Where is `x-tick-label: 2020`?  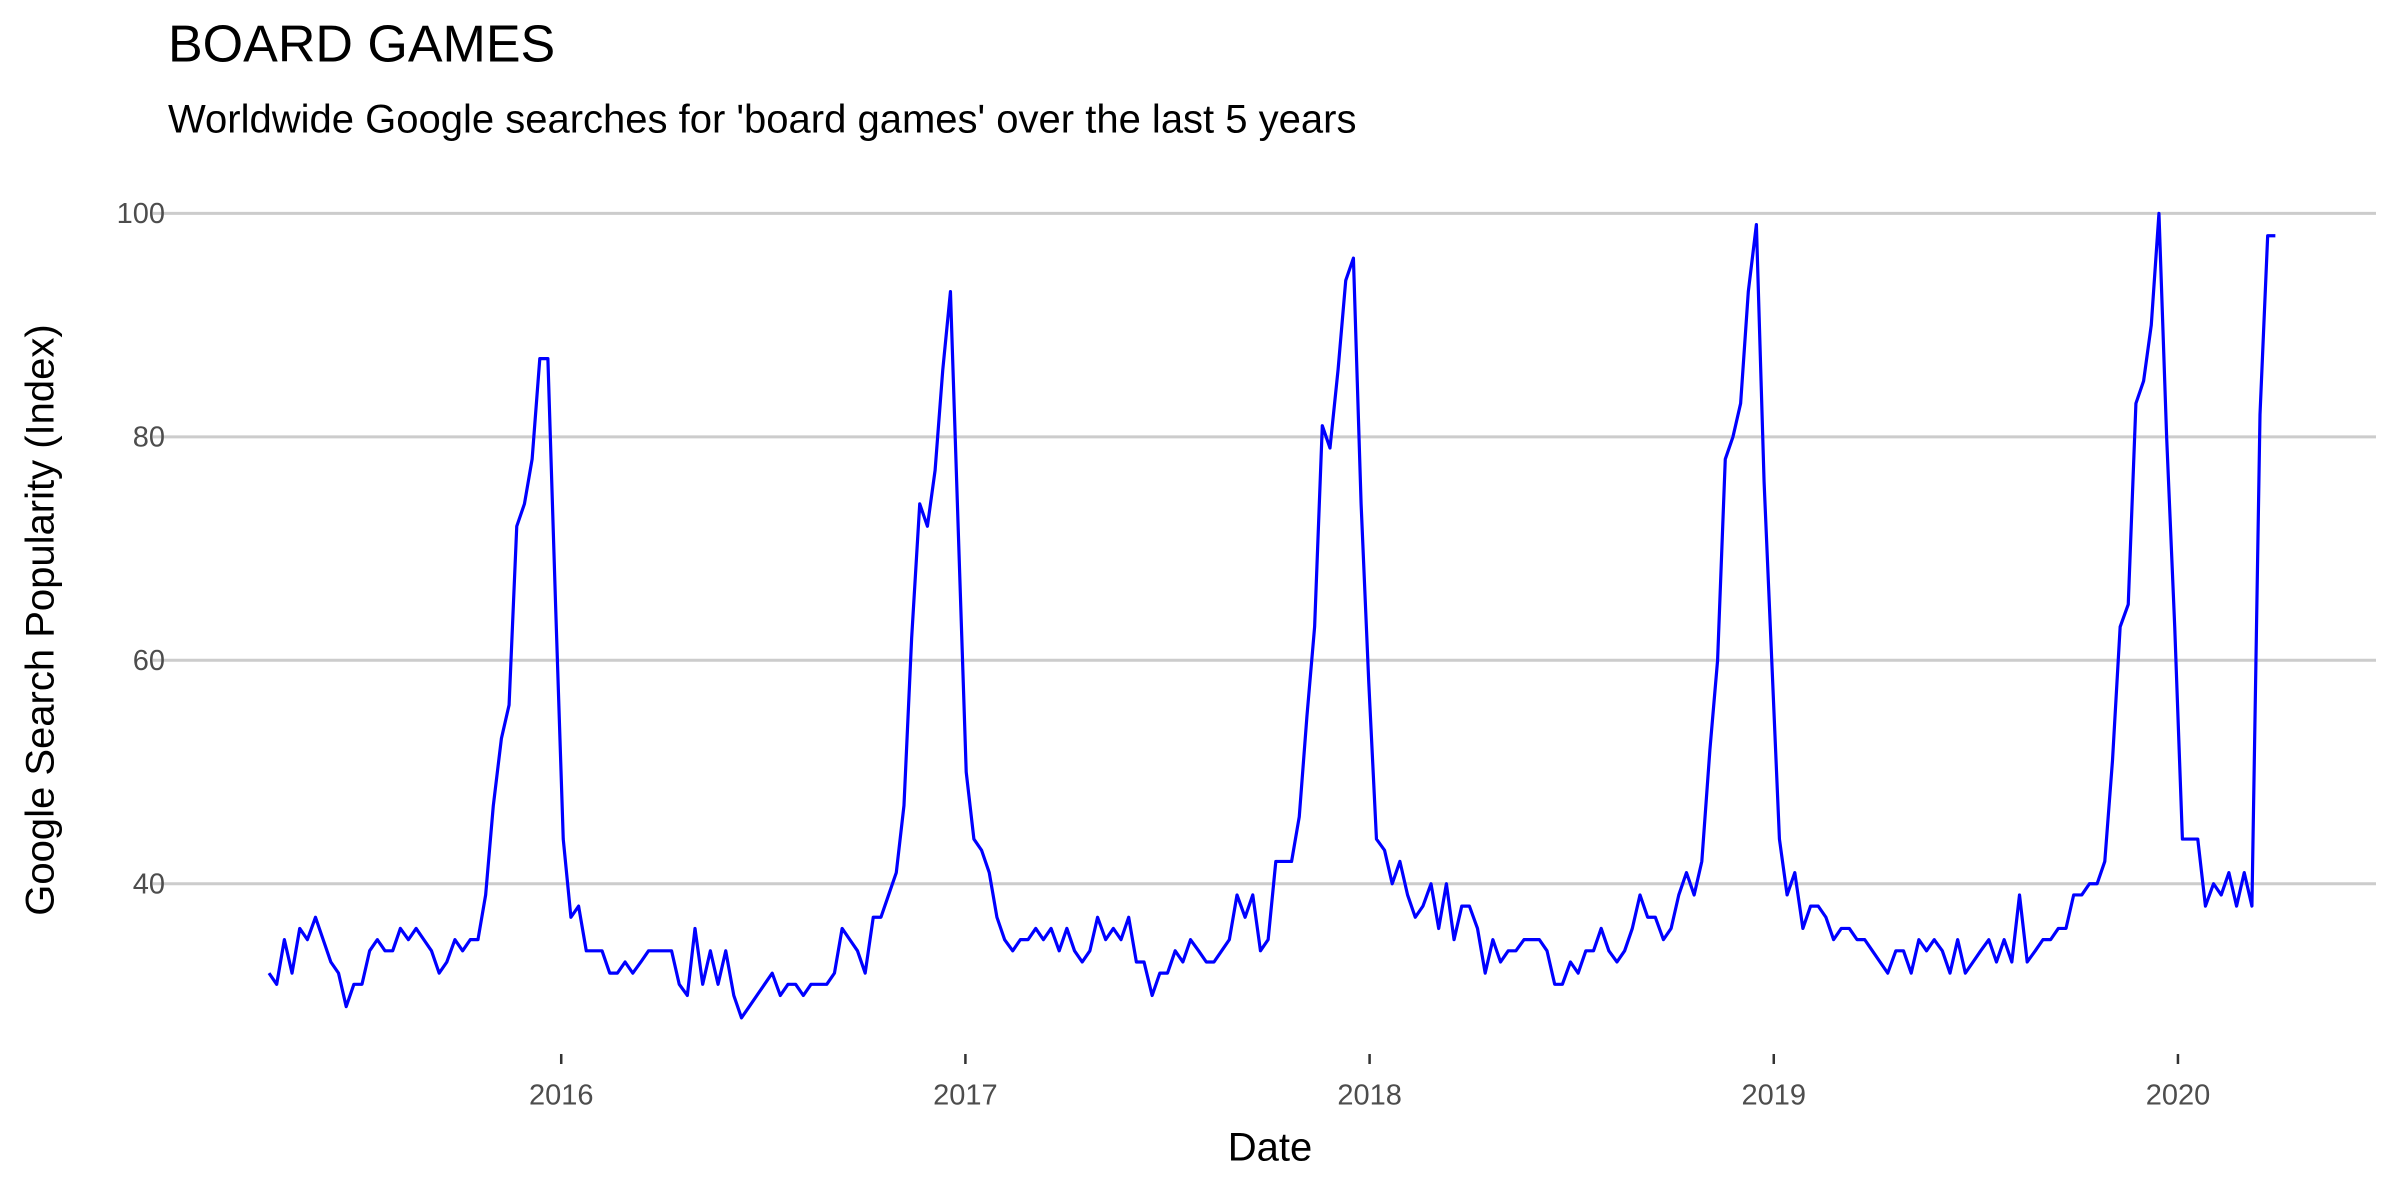 x-tick-label: 2020 is located at coordinates (2178, 1096).